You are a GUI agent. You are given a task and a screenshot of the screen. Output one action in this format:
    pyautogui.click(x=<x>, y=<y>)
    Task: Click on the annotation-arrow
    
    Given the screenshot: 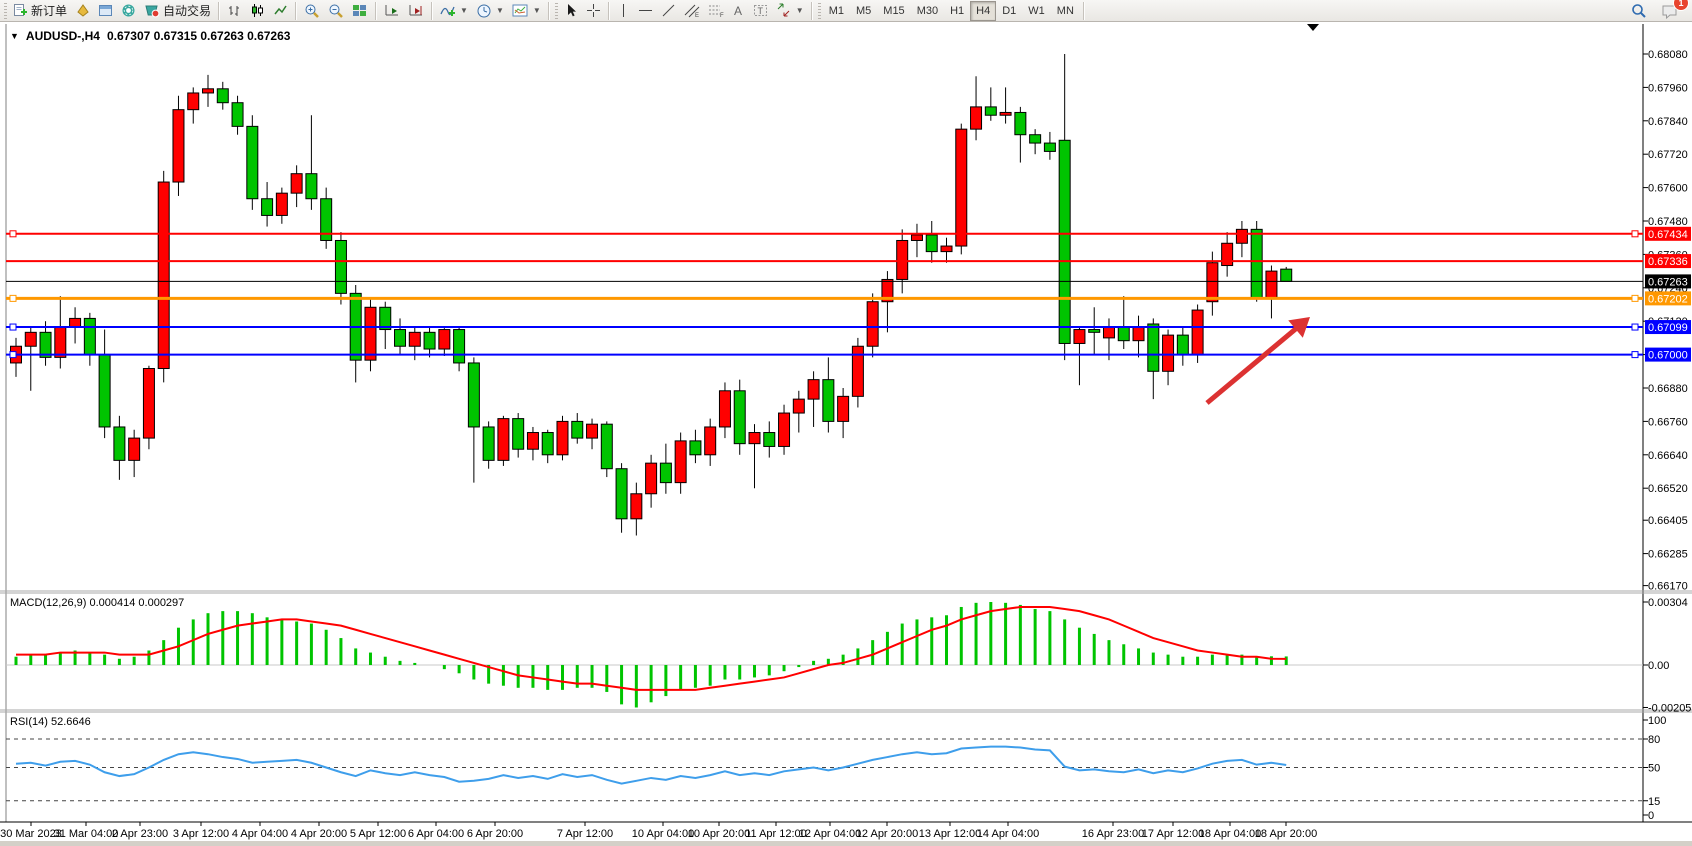 What is the action you would take?
    pyautogui.click(x=1253, y=364)
    